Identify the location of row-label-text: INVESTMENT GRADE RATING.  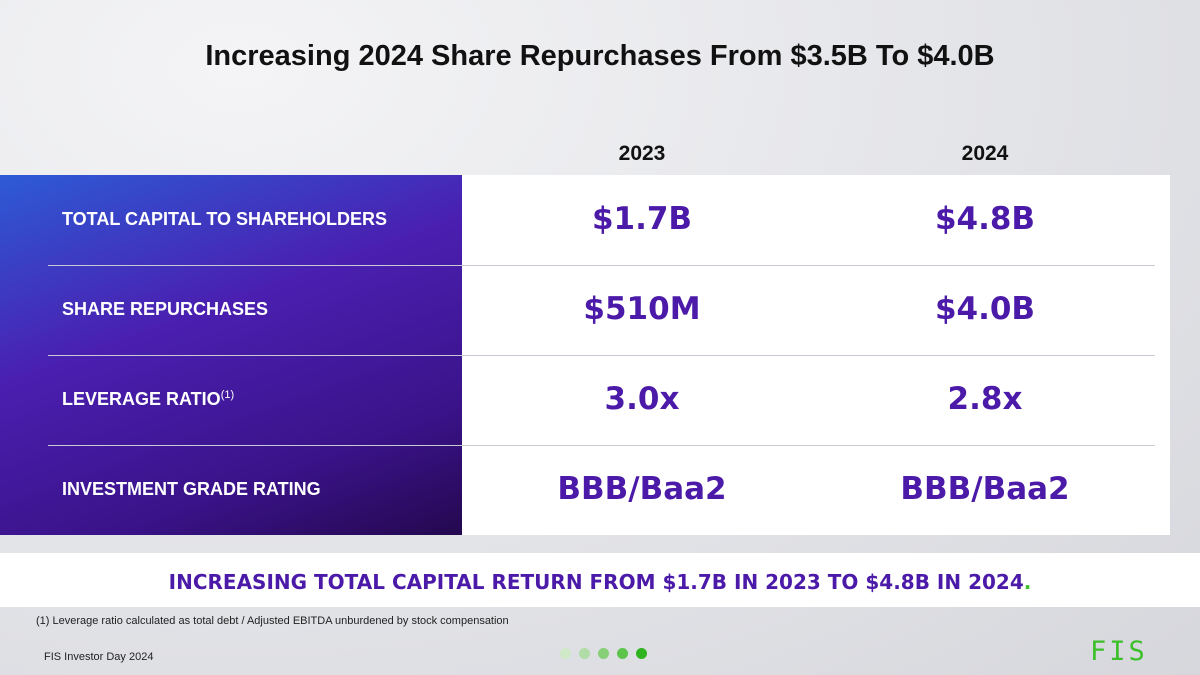
(191, 489).